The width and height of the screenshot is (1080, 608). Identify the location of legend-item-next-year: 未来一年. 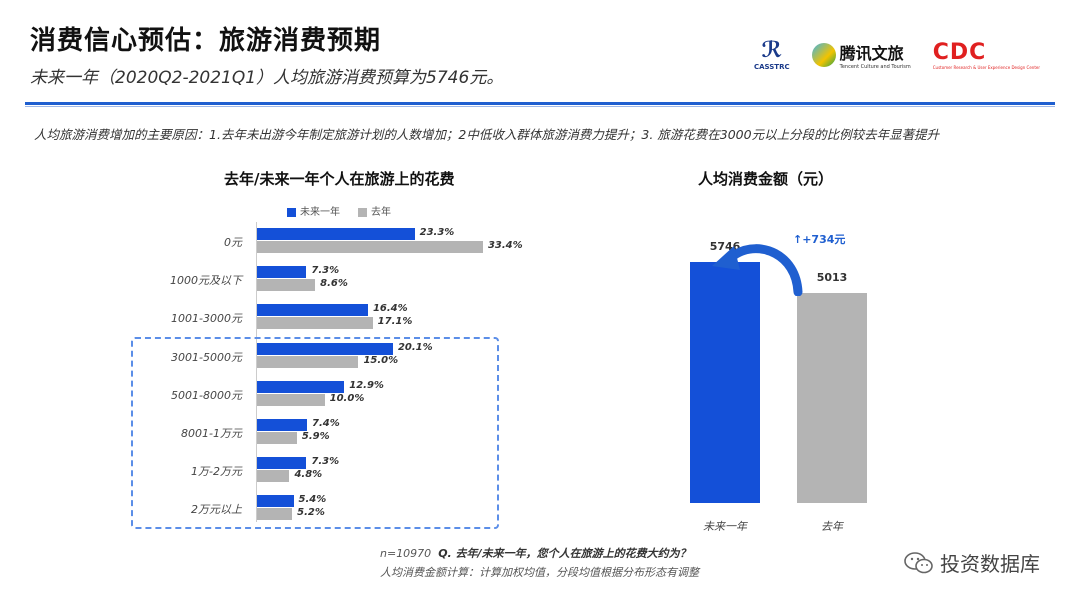
(313, 210).